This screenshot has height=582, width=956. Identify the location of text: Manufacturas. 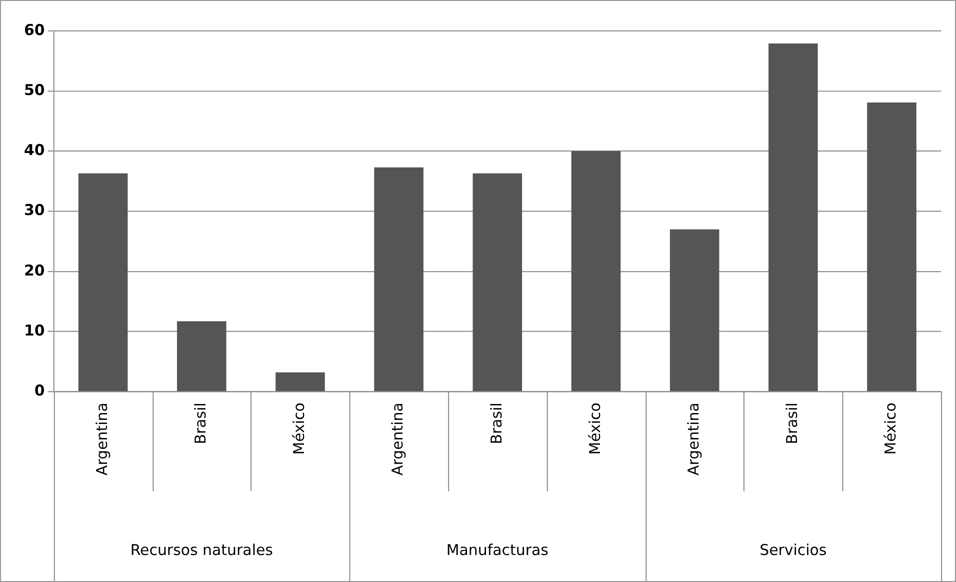
(497, 549).